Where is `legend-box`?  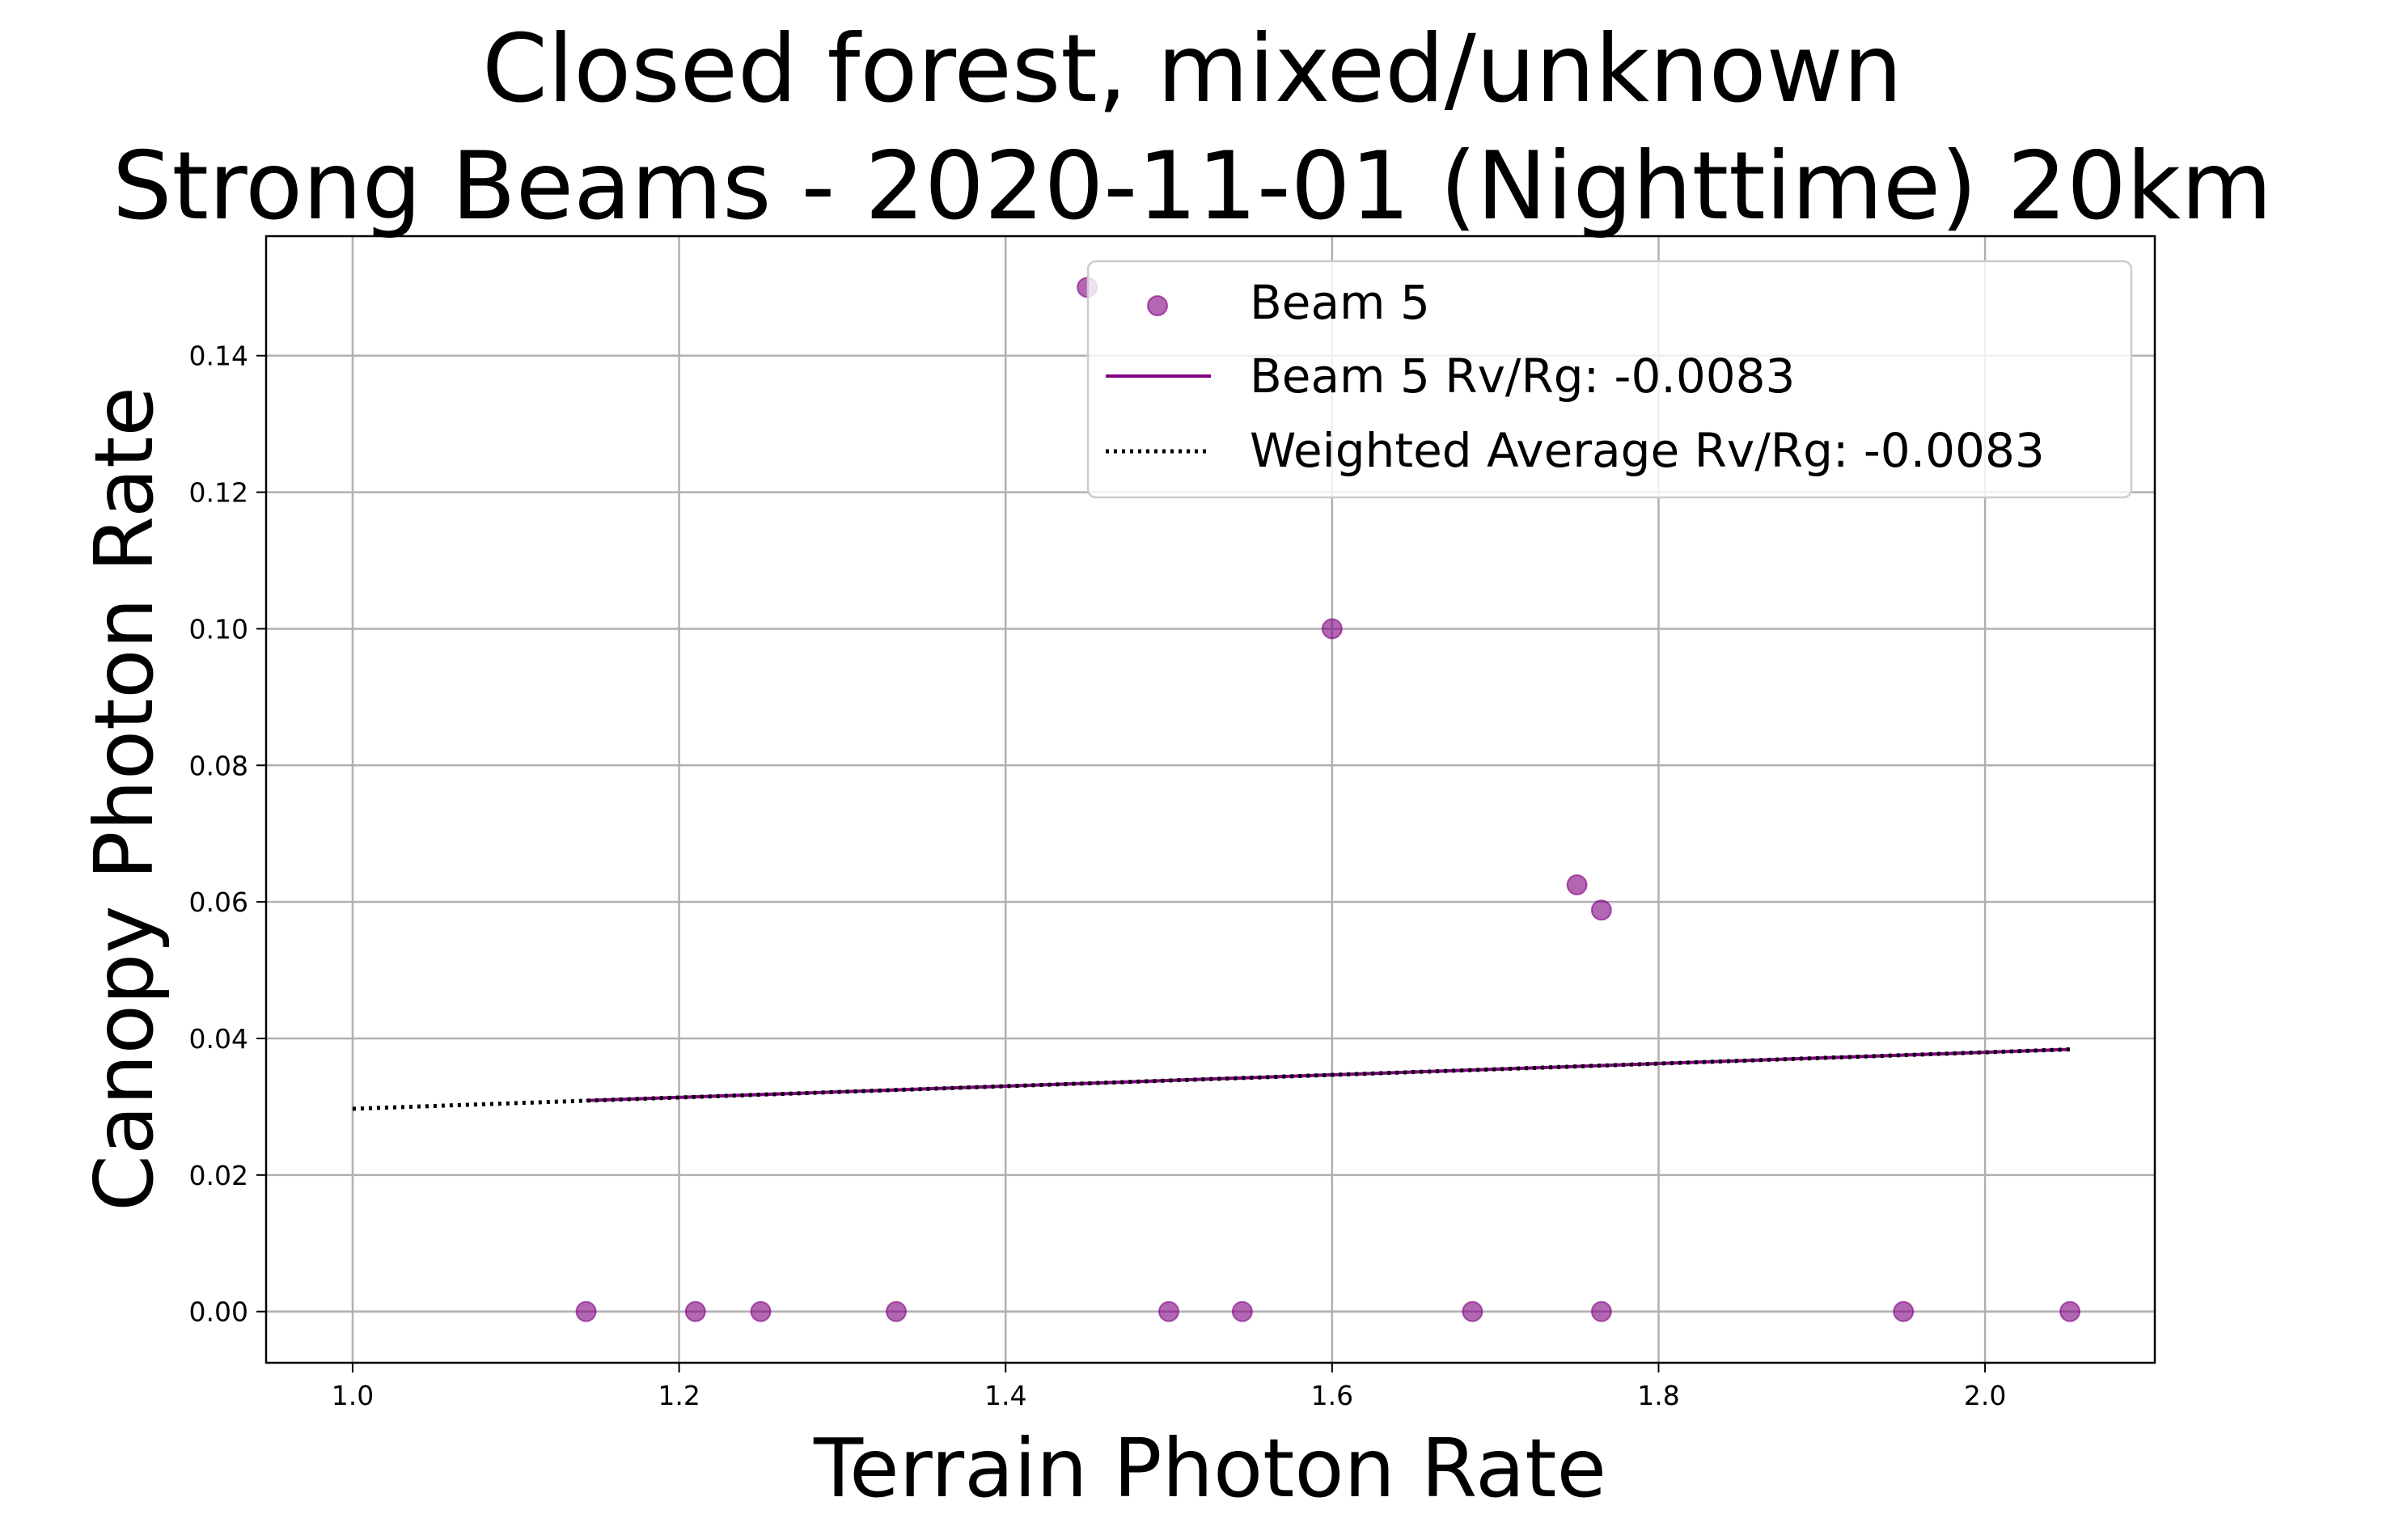 legend-box is located at coordinates (1609, 379).